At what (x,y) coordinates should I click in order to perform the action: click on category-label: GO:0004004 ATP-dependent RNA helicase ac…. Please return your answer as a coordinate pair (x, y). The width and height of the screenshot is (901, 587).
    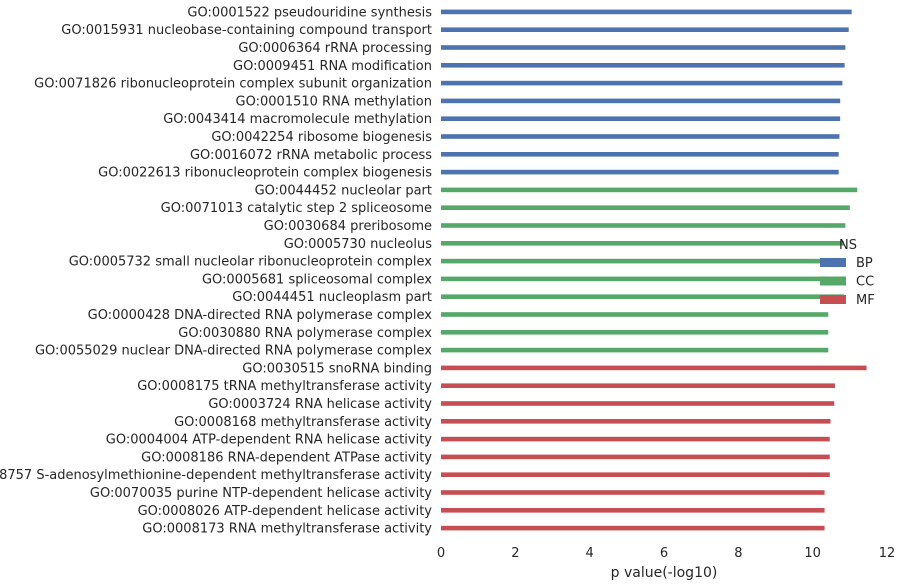
    Looking at the image, I should click on (269, 440).